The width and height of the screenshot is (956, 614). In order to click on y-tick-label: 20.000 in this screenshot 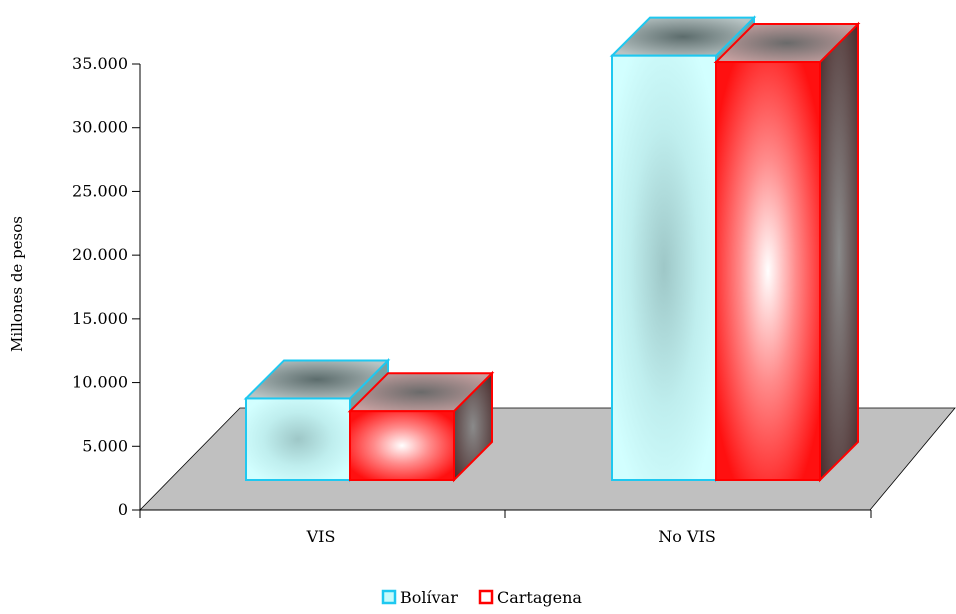, I will do `click(100, 254)`.